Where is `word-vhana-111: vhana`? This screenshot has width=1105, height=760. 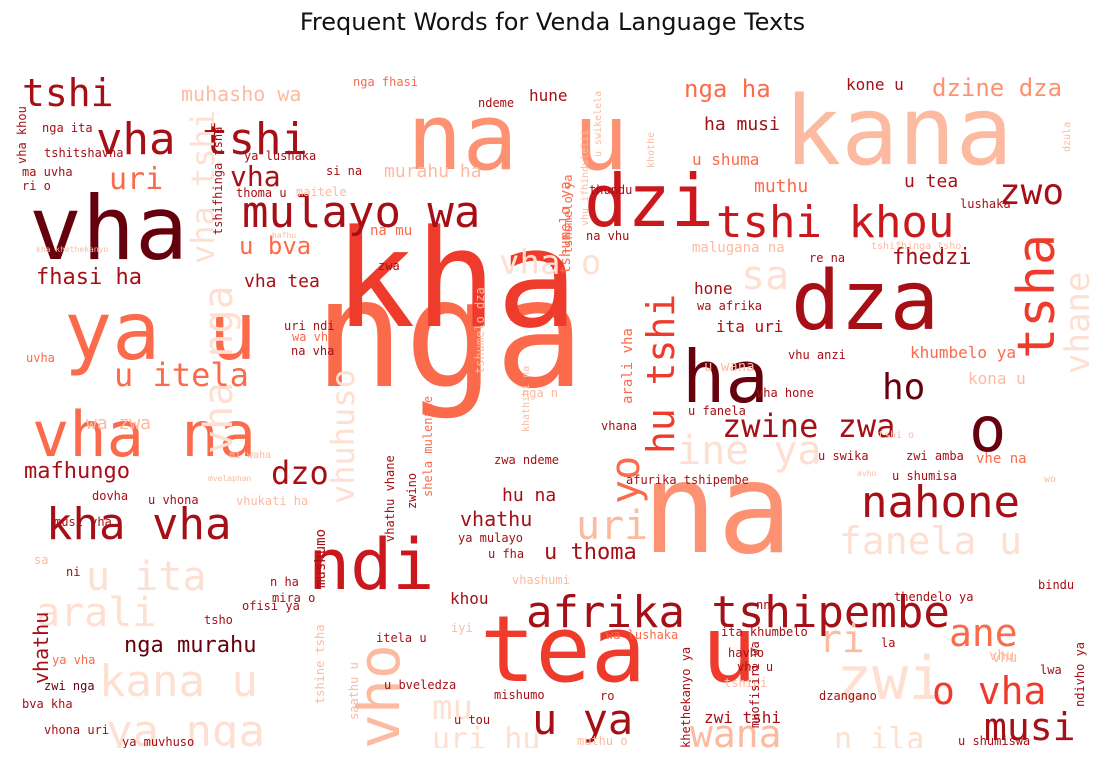
word-vhana-111: vhana is located at coordinates (619, 426).